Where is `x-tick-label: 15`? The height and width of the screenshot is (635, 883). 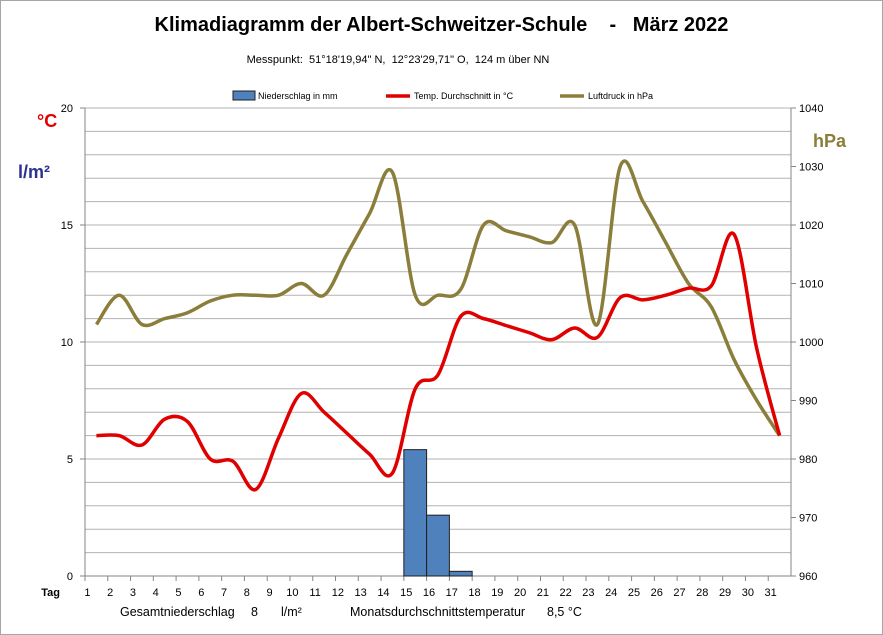
x-tick-label: 15 is located at coordinates (406, 593).